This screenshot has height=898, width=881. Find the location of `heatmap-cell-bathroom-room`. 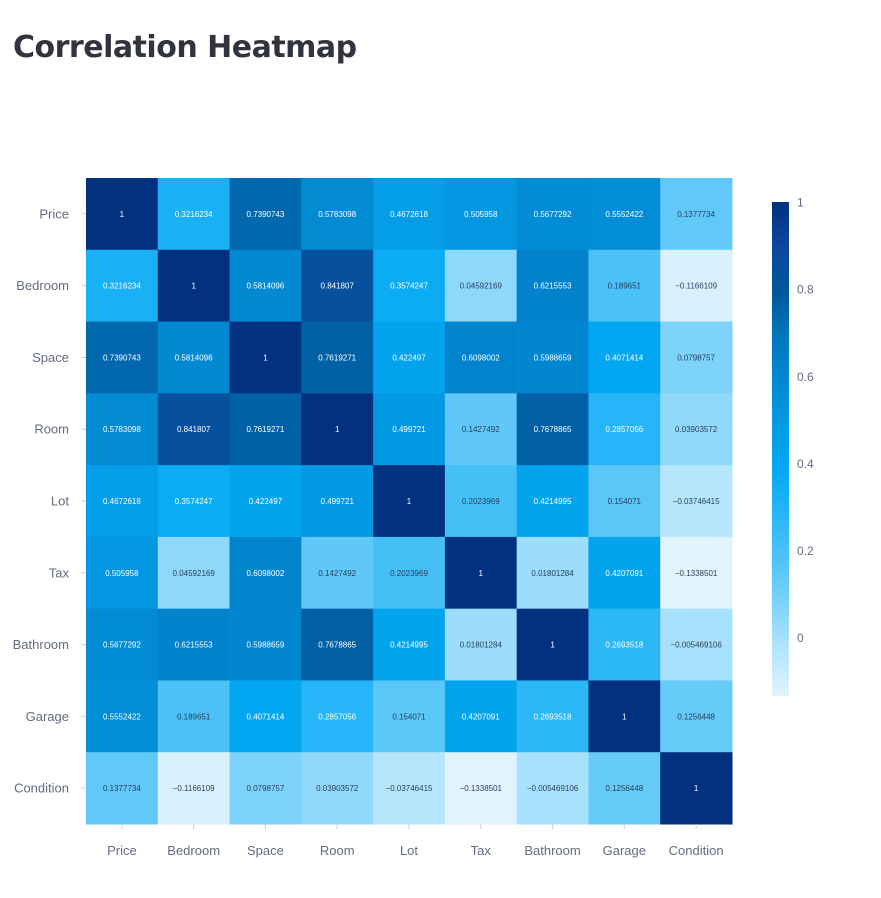

heatmap-cell-bathroom-room is located at coordinates (337, 644).